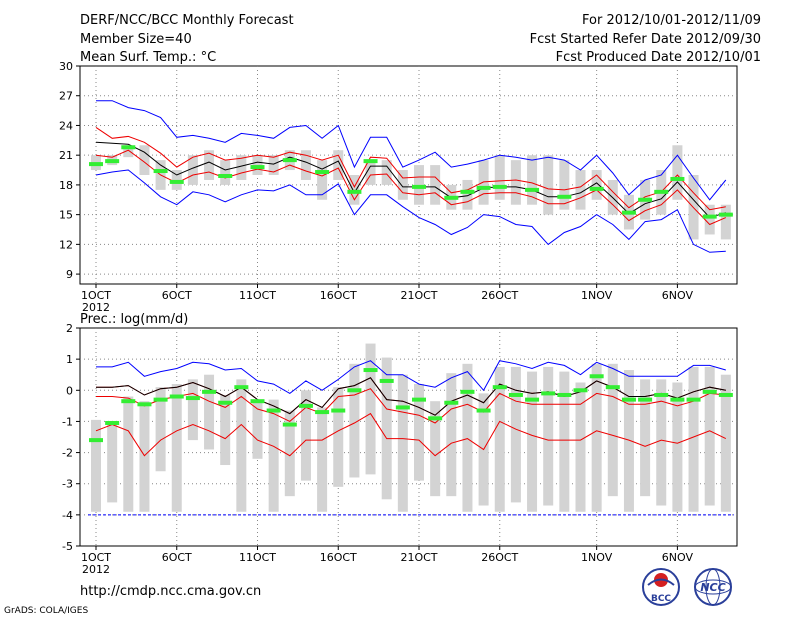  I want to click on y-tick-label: 18, so click(66, 185).